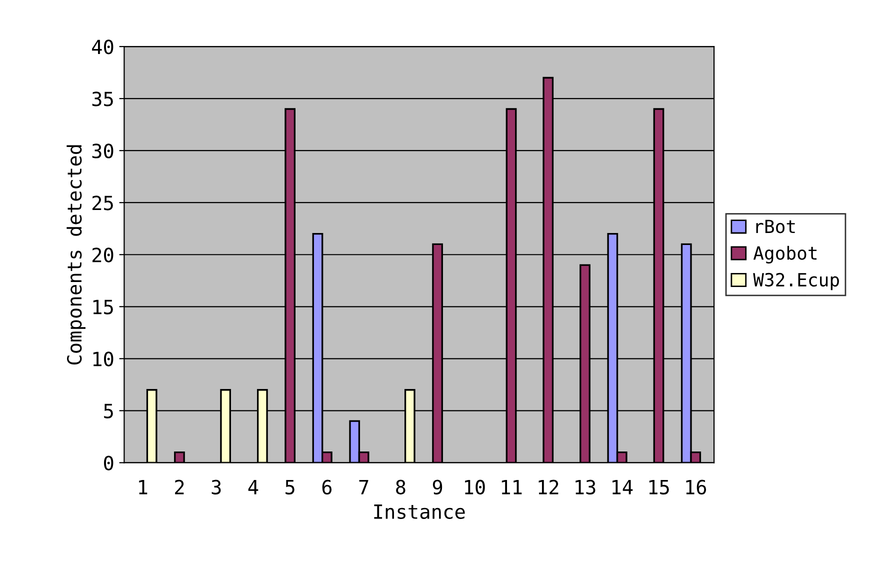 Image resolution: width=887 pixels, height=582 pixels. I want to click on x-tick-label: 16, so click(696, 487).